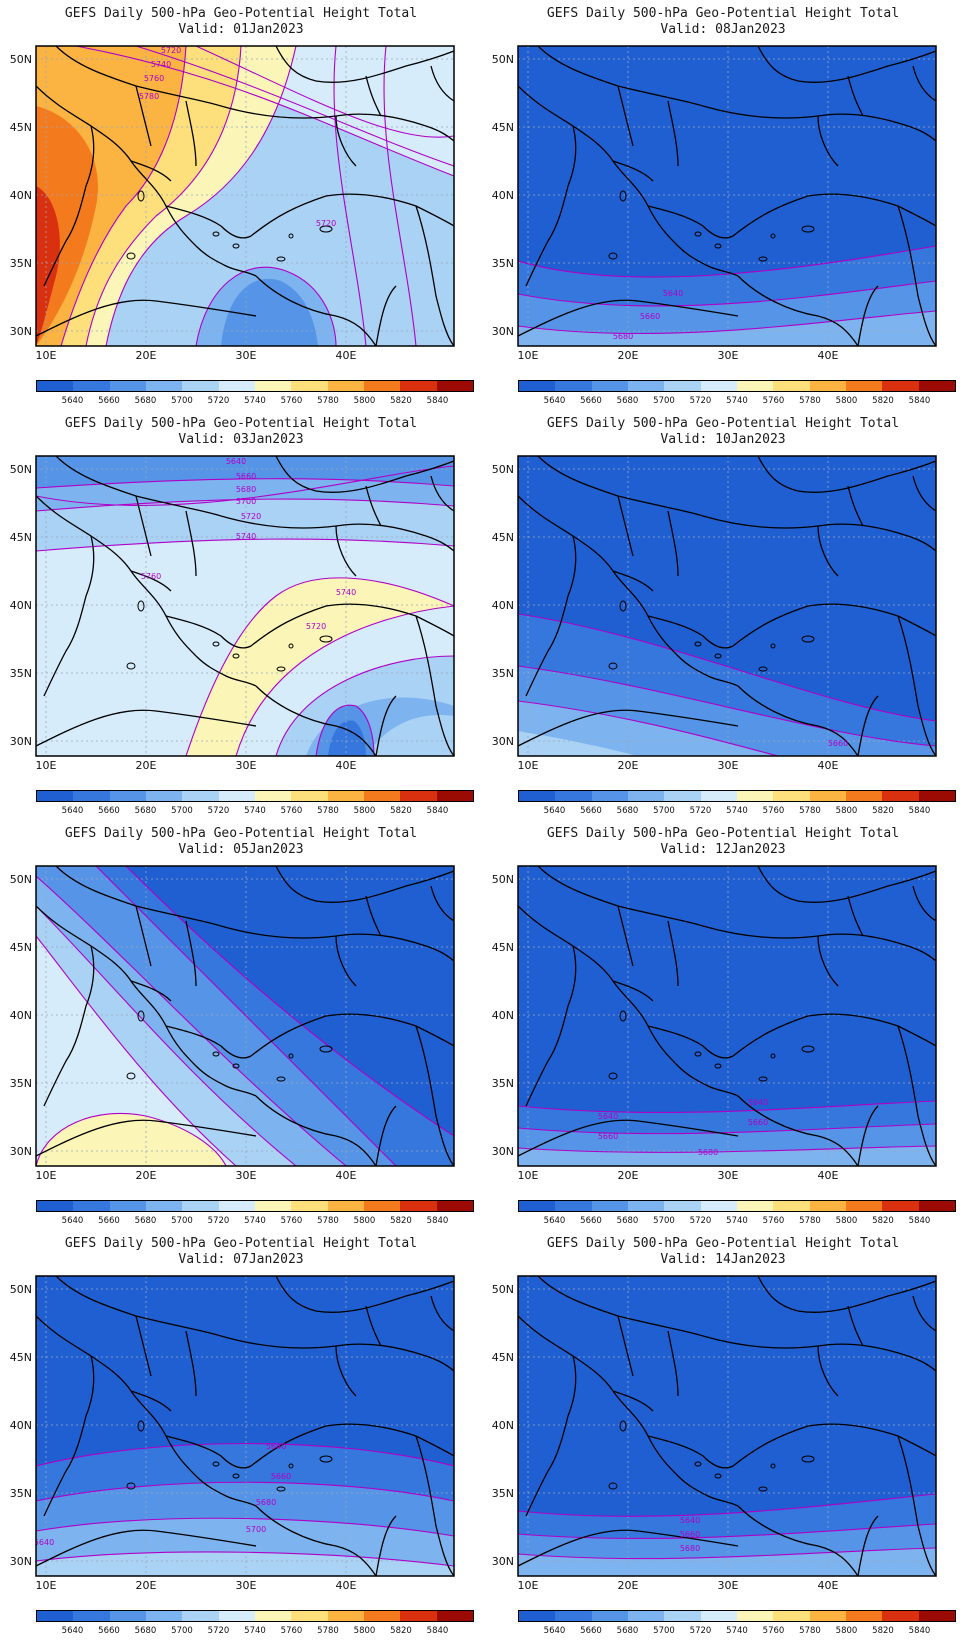 This screenshot has width=964, height=1640. I want to click on panel-valid-date: Valid: 08Jan2023, so click(723, 29).